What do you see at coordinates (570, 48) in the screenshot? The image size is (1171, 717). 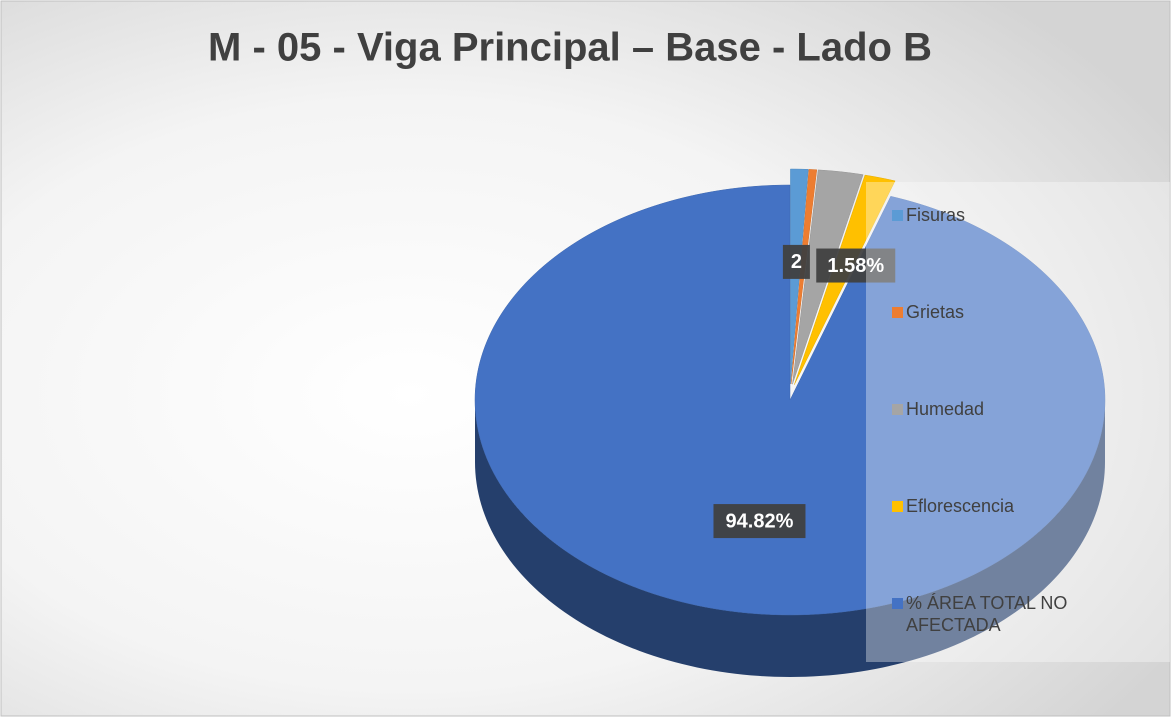 I see `chart-title: M - 05 - Viga Principal – Base - Lado B` at bounding box center [570, 48].